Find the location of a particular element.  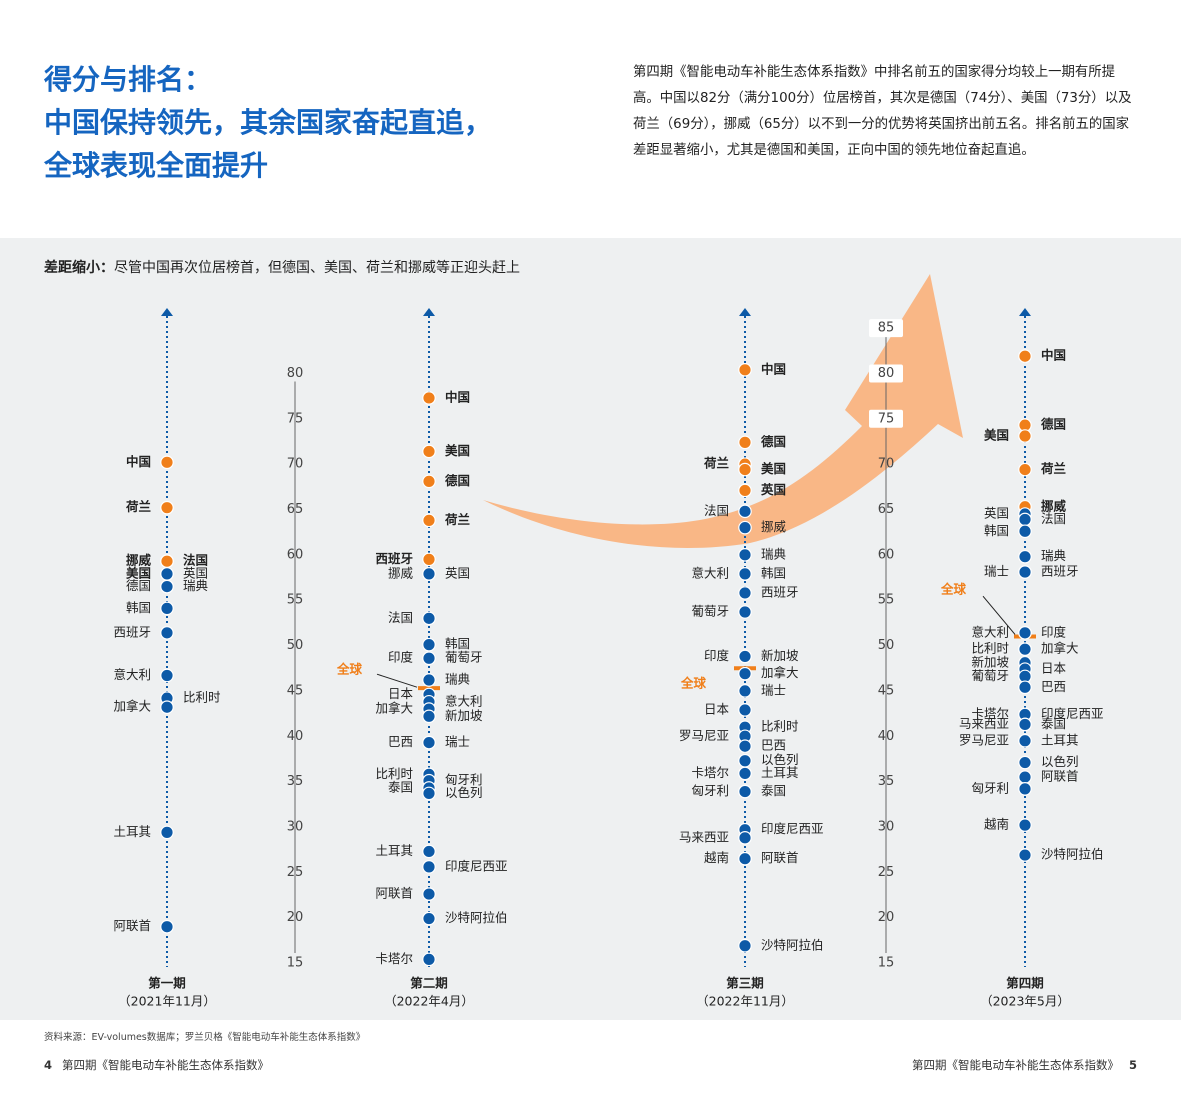

country-label: 比利时 is located at coordinates (202, 697).